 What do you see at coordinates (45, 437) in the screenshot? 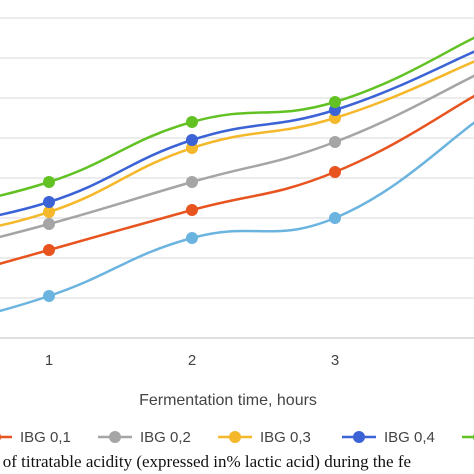
I see `legend-label: IBG 0,1` at bounding box center [45, 437].